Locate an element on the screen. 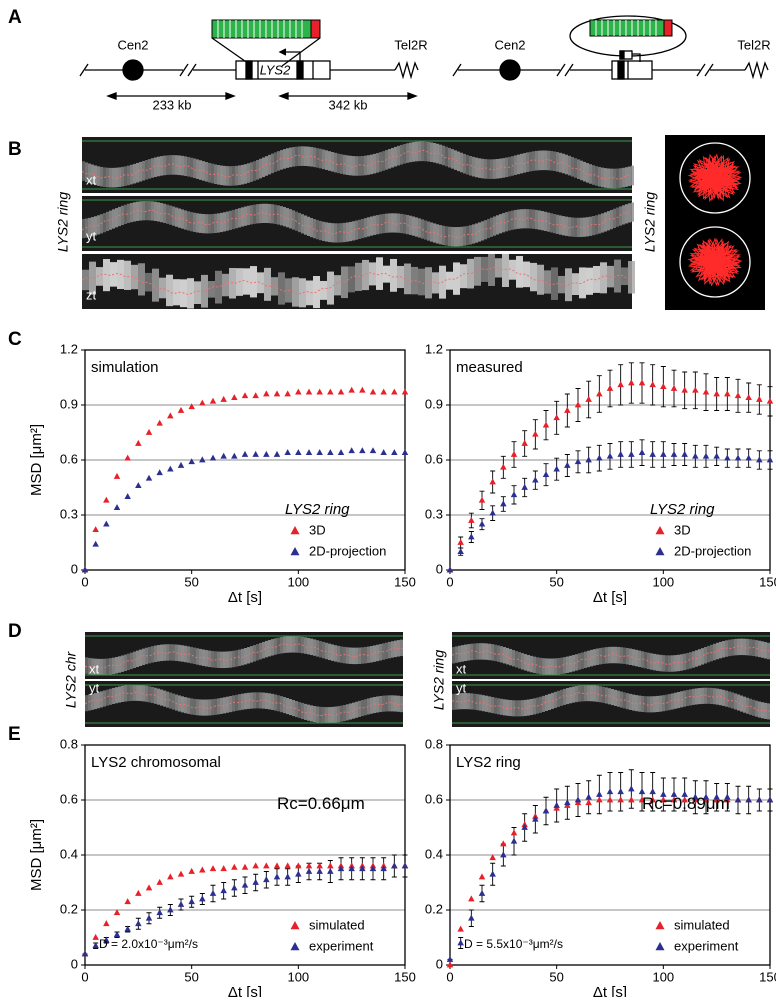 The image size is (776, 1002). legend-label: simulated is located at coordinates (337, 924).